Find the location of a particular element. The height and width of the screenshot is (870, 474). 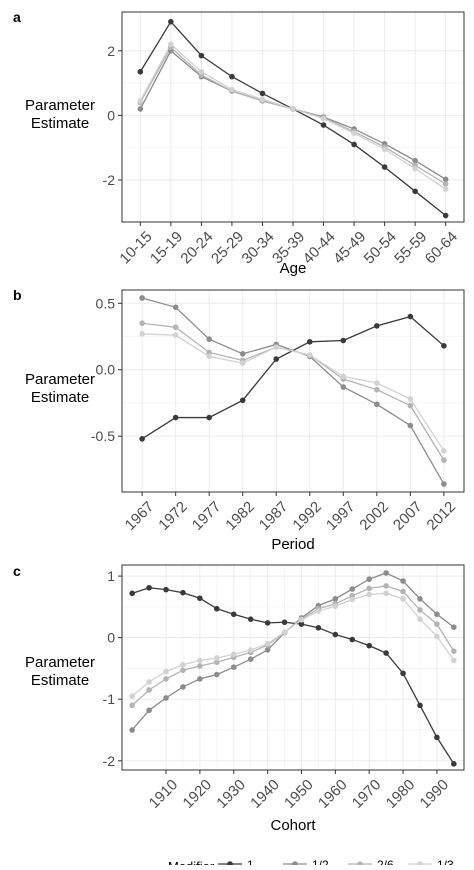

x-tick-label: 1930 is located at coordinates (231, 794).